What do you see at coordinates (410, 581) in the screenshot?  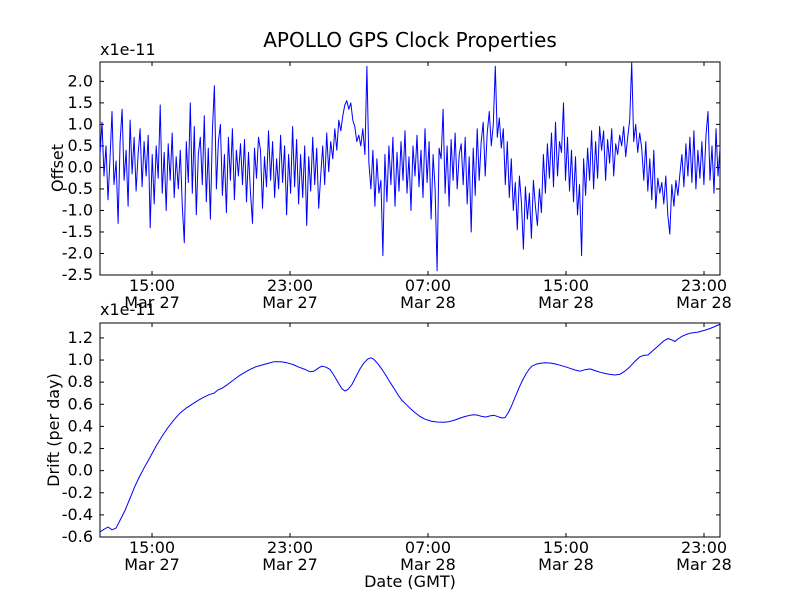 I see `x-axis-label-date: Date (GMT)` at bounding box center [410, 581].